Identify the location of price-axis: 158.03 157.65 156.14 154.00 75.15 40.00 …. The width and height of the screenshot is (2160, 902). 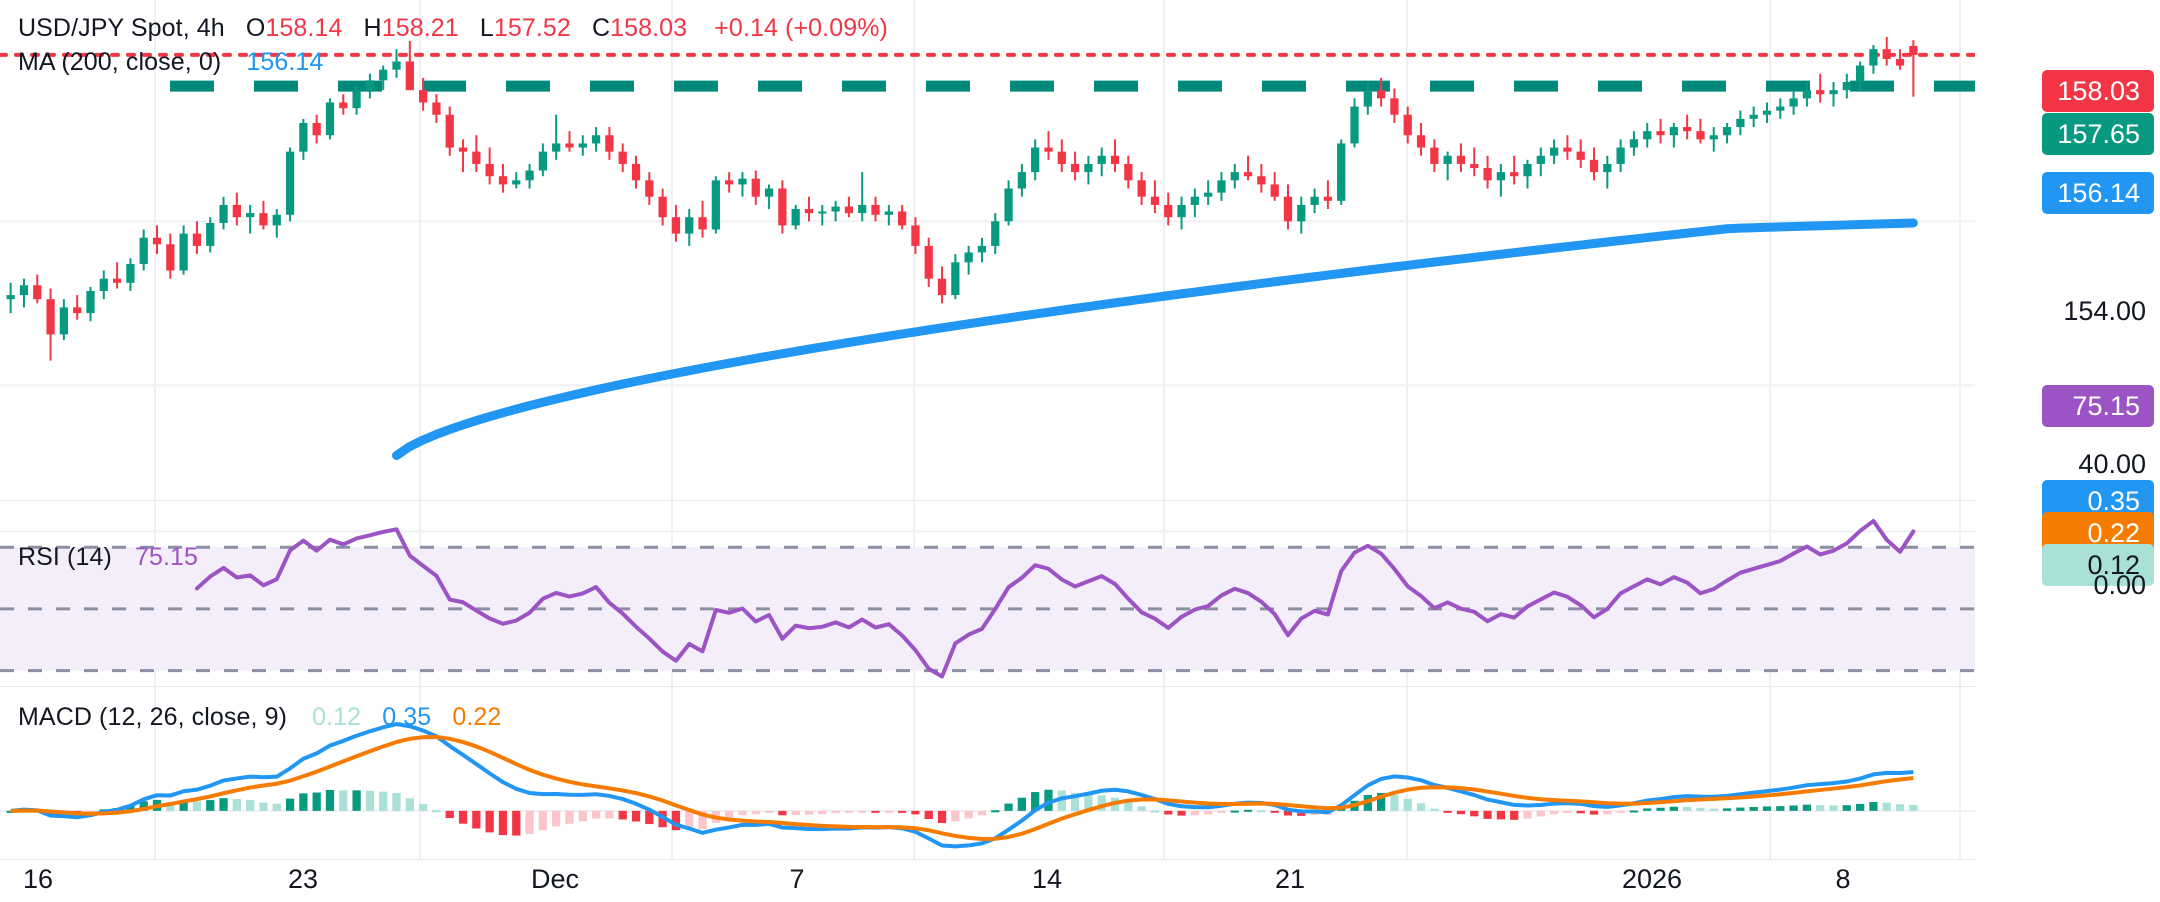
(2067, 430).